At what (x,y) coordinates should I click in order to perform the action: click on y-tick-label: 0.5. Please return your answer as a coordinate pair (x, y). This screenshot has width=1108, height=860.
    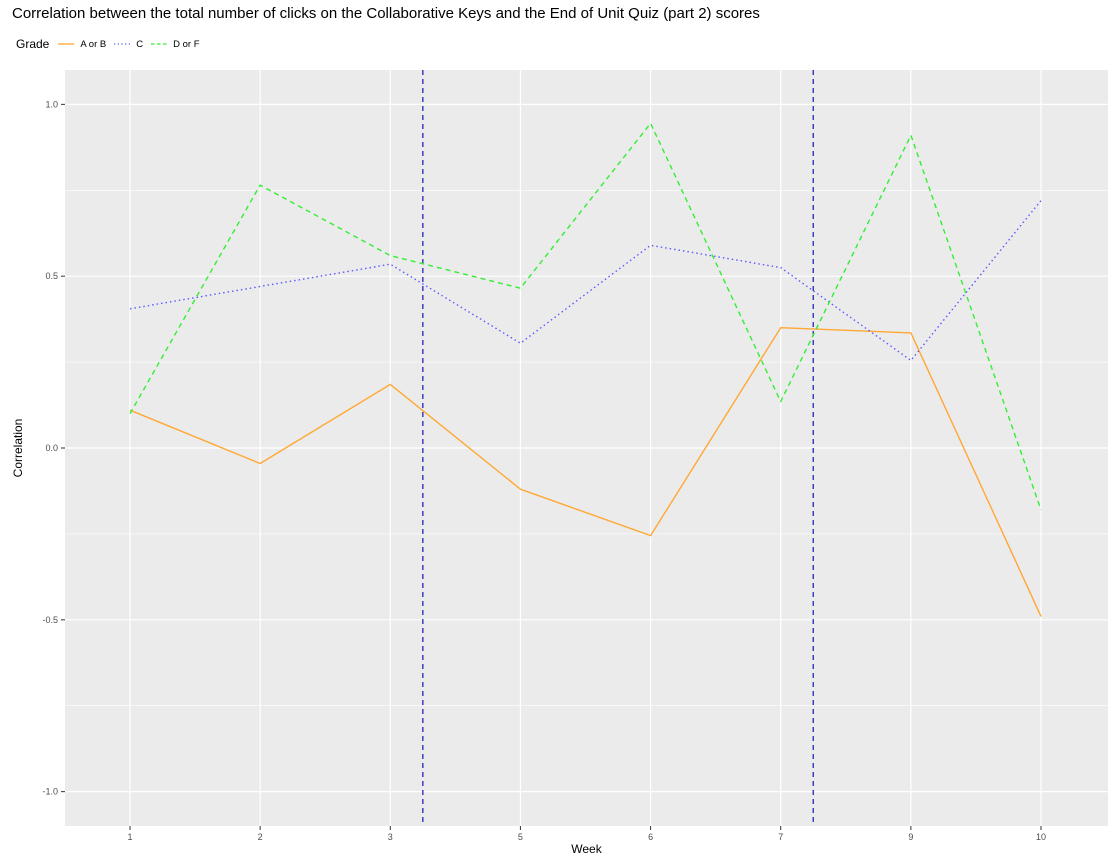
    Looking at the image, I should click on (51, 276).